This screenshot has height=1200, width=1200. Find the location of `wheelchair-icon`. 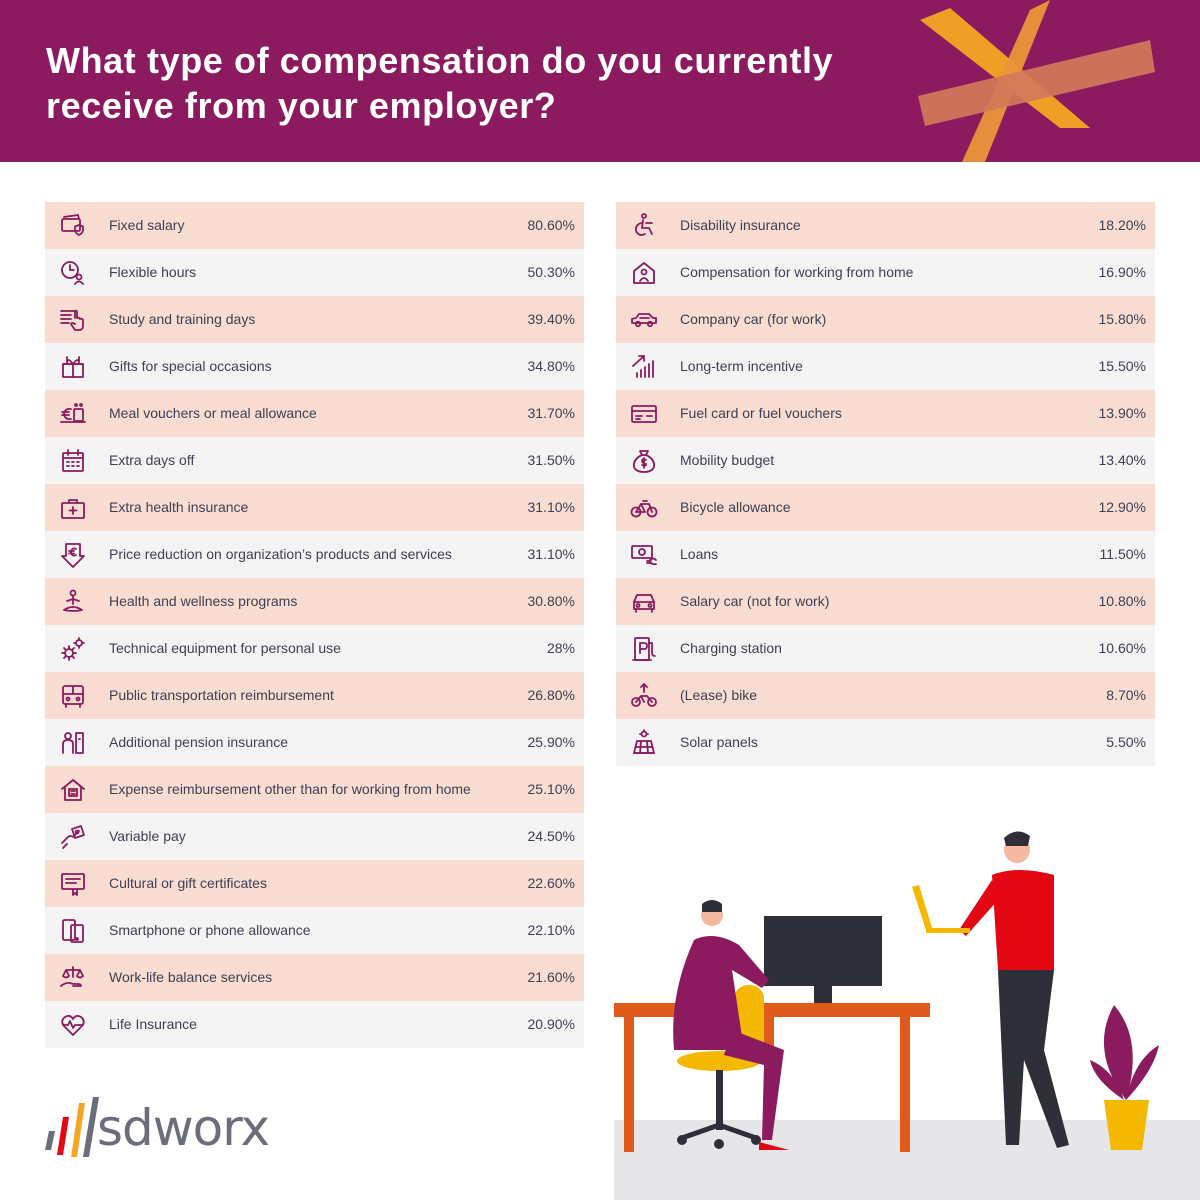

wheelchair-icon is located at coordinates (644, 226).